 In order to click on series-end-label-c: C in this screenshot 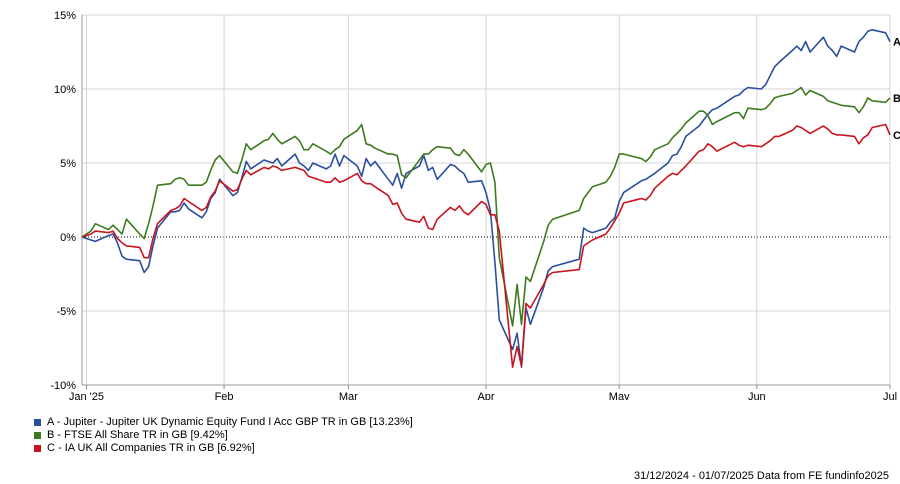, I will do `click(896, 136)`.